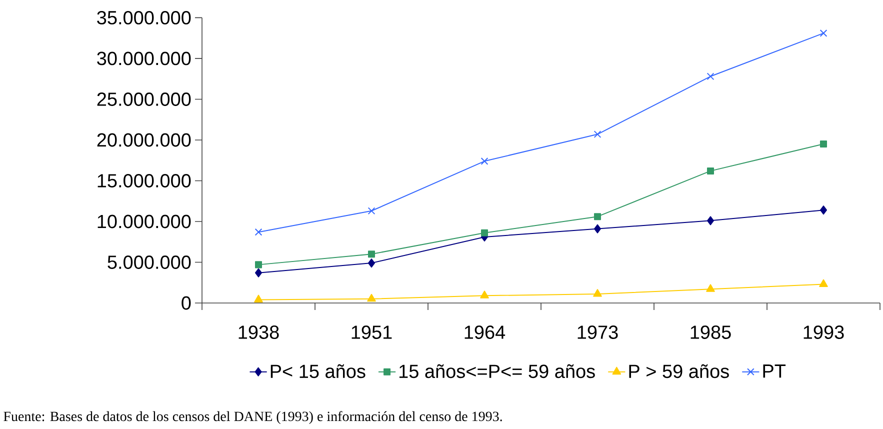  I want to click on source-note: Fuente: Bases de datos de los censos del DANE (1993) e información del censo de 1993., so click(253, 417).